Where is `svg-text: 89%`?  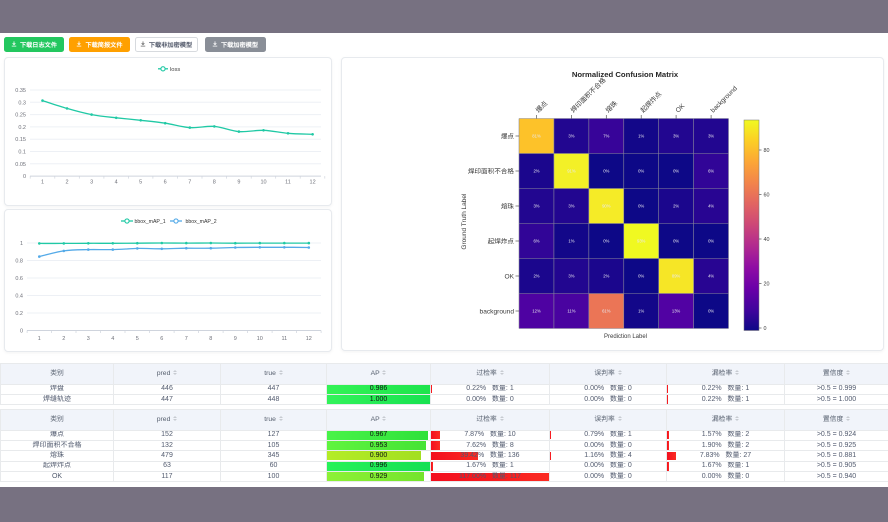
svg-text: 89% is located at coordinates (675, 276).